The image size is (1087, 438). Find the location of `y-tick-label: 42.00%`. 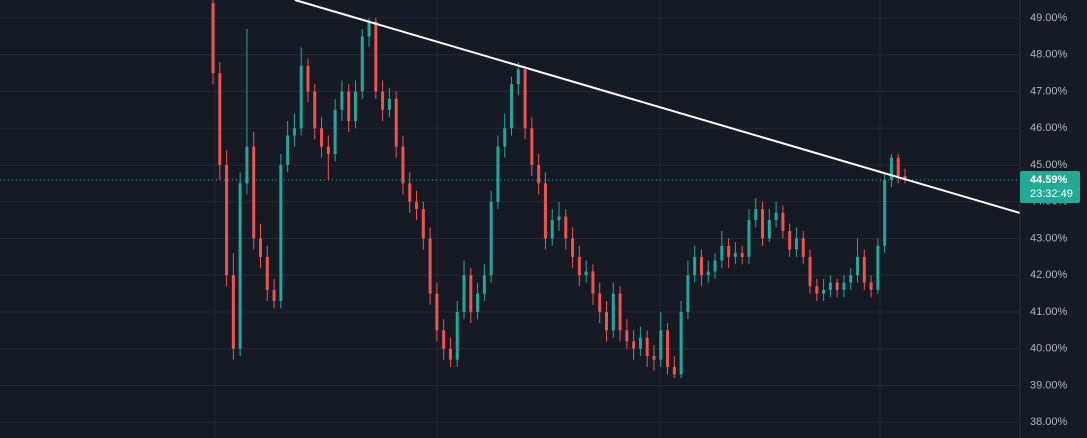

y-tick-label: 42.00% is located at coordinates (1049, 275).